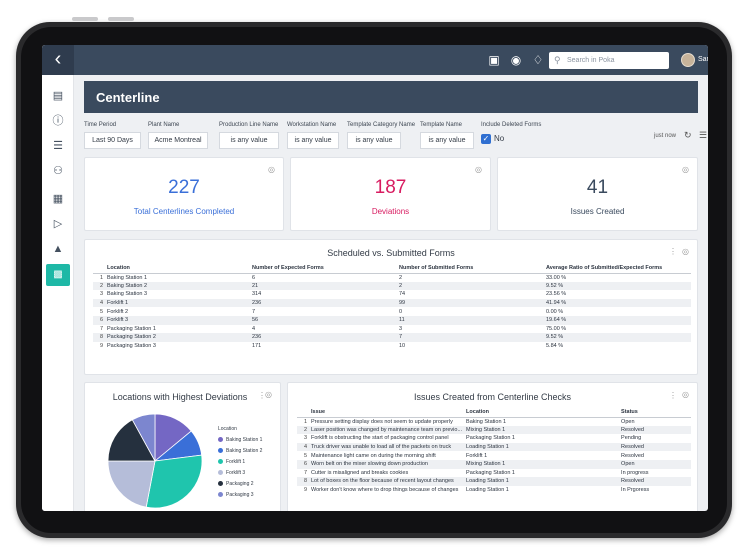 The height and width of the screenshot is (556, 750). I want to click on legend-item: Packaging 3, so click(236, 495).